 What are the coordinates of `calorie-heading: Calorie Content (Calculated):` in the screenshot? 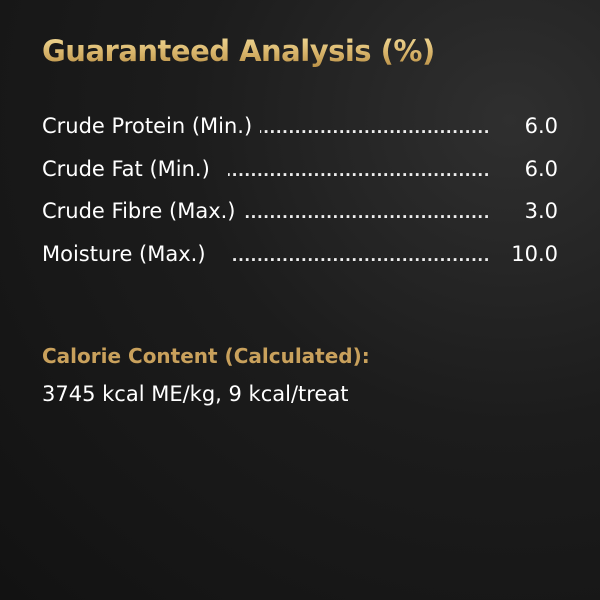 It's located at (206, 356).